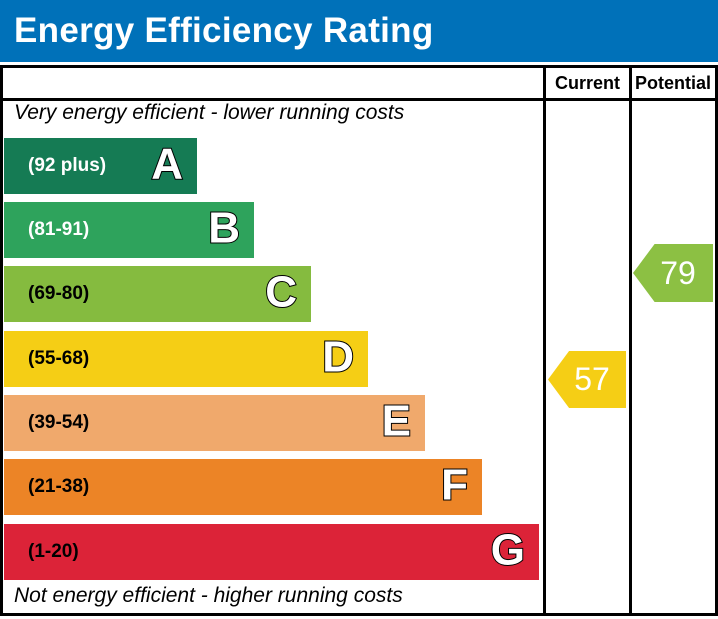  I want to click on band-g: (1-20) G, so click(271, 552).